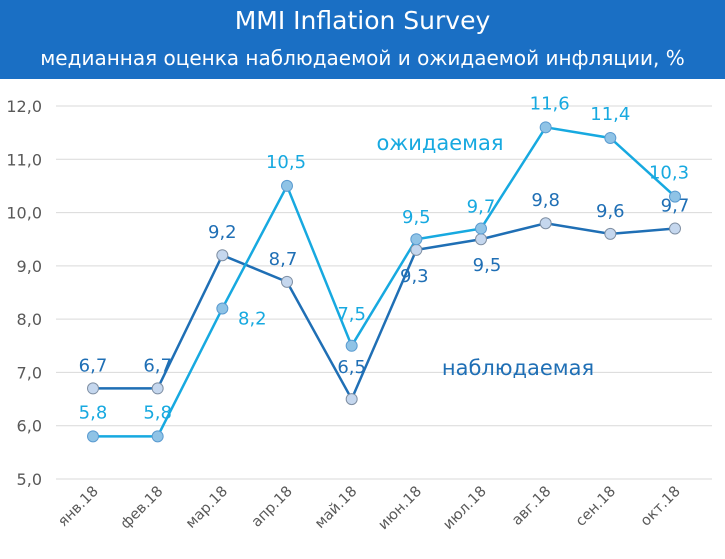 The height and width of the screenshot is (559, 725). I want to click on x-tick-label: янв.18, so click(78, 507).